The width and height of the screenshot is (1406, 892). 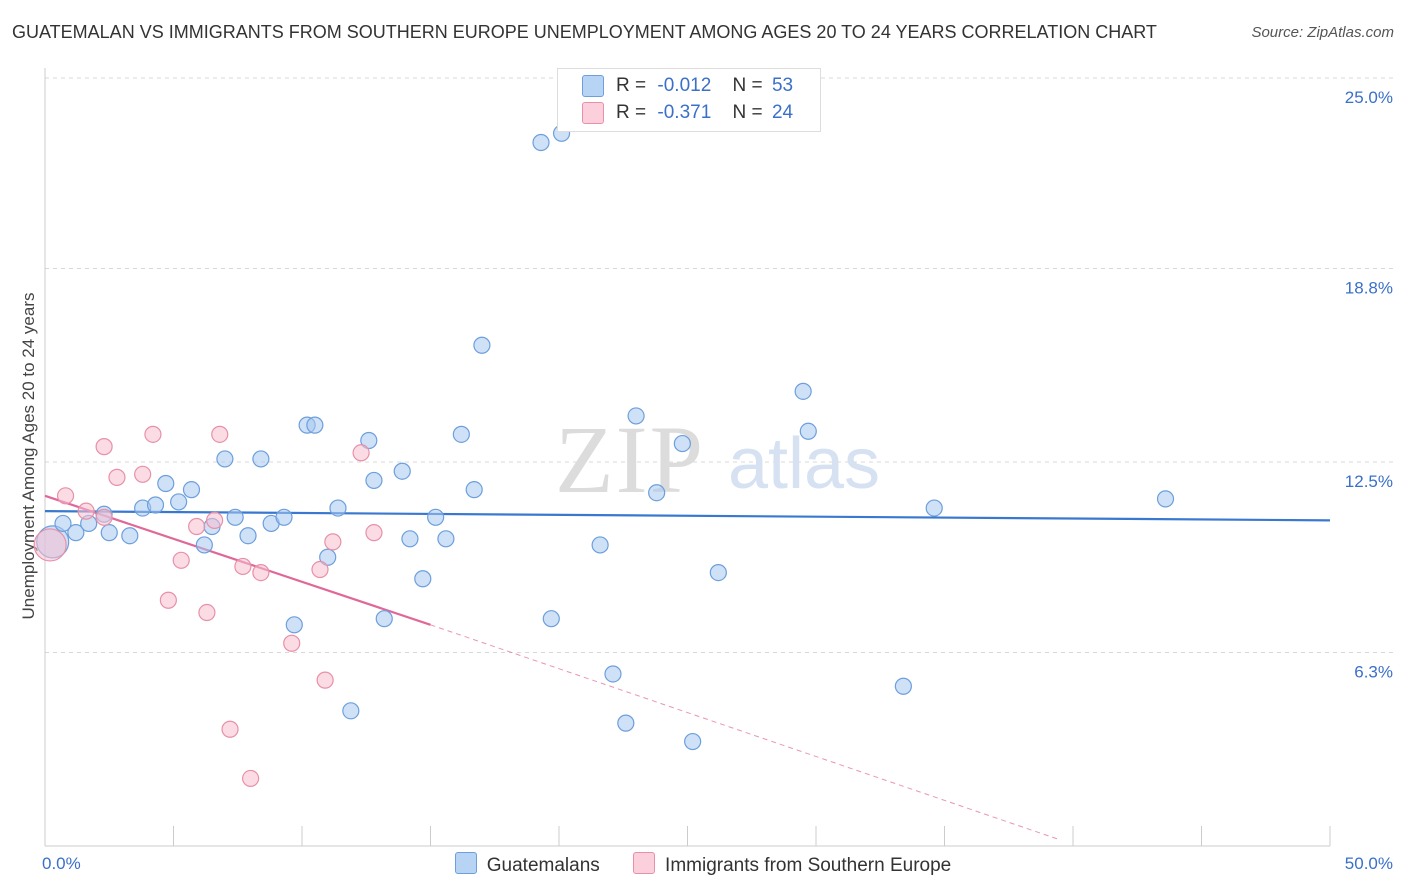 What do you see at coordinates (684, 86) in the screenshot?
I see `legend-r-value: -0.012` at bounding box center [684, 86].